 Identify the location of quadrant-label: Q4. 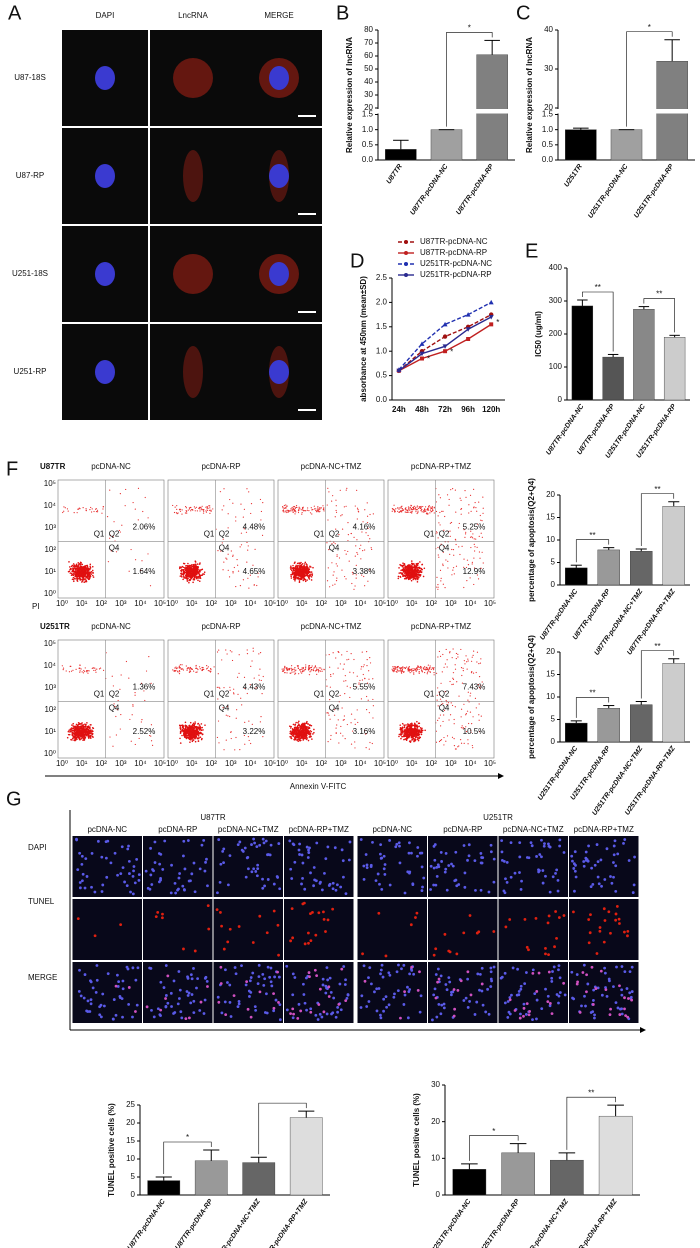
(444, 547).